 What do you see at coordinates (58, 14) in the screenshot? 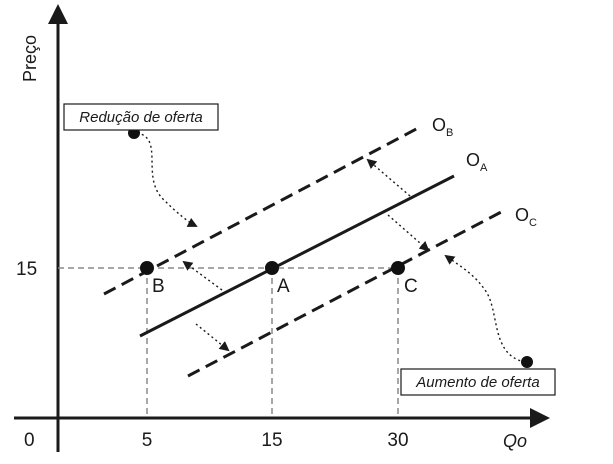
I see `y-axis-arrow-icon` at bounding box center [58, 14].